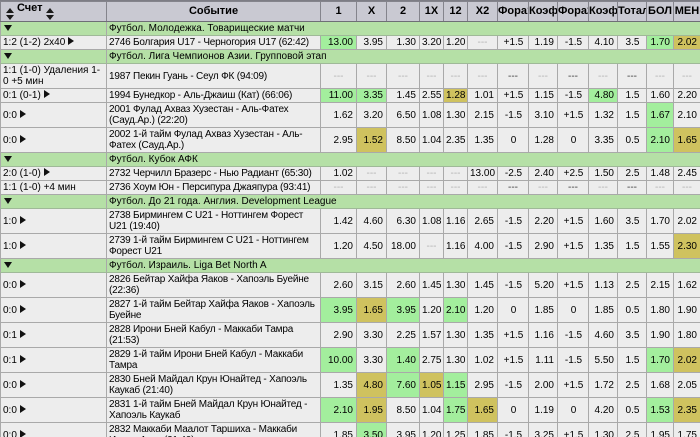  What do you see at coordinates (543, 96) in the screenshot?
I see `handicap-1-odds-cell: 1.15` at bounding box center [543, 96].